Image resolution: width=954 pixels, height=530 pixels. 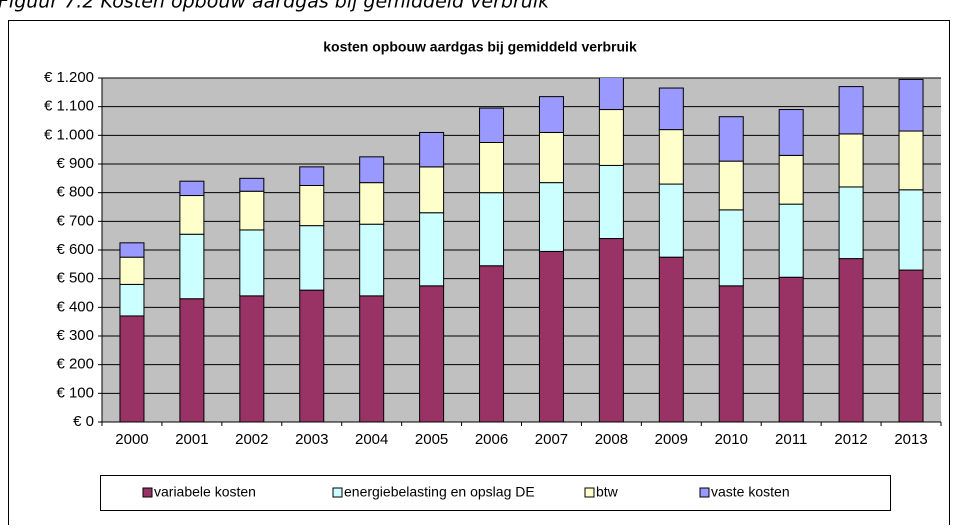 What do you see at coordinates (607, 492) in the screenshot?
I see `legend-label: btw` at bounding box center [607, 492].